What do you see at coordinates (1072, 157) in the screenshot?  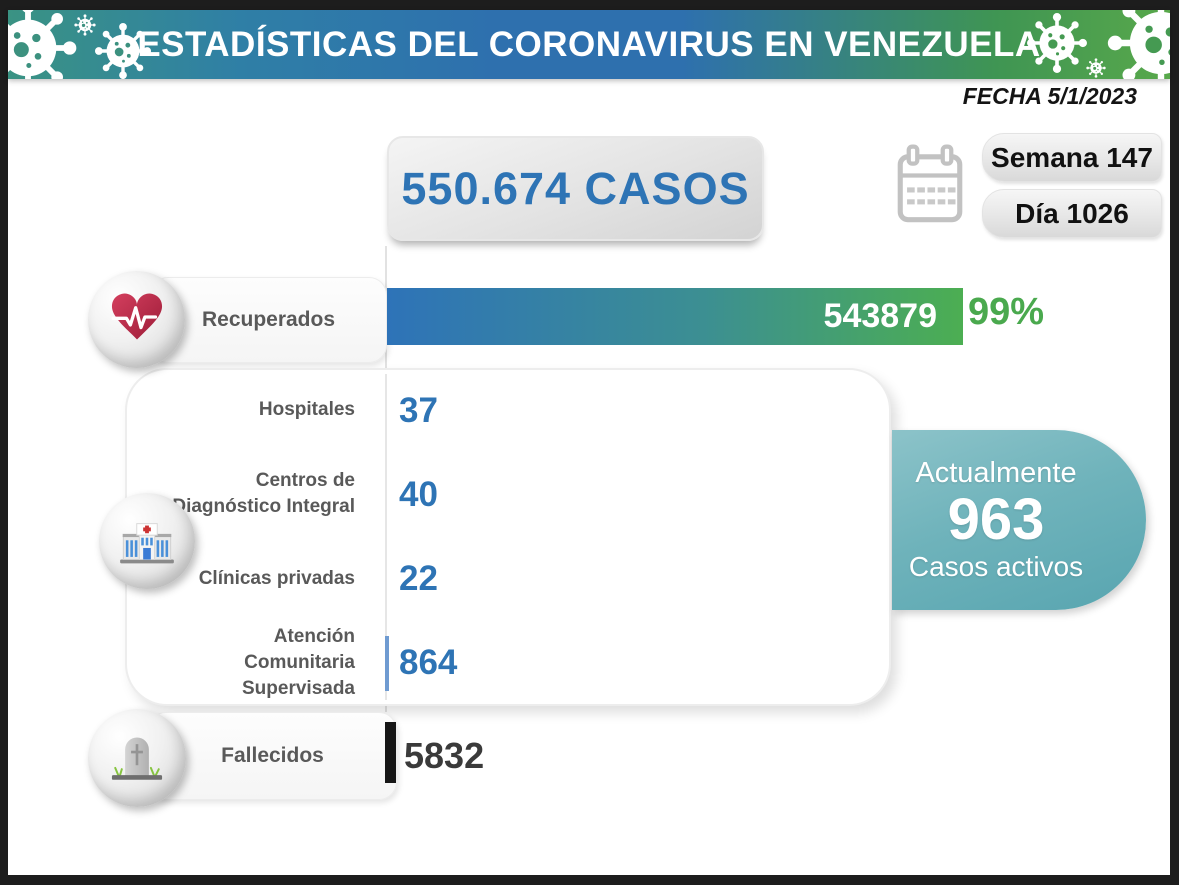 I see `week-badge: Semana 147` at bounding box center [1072, 157].